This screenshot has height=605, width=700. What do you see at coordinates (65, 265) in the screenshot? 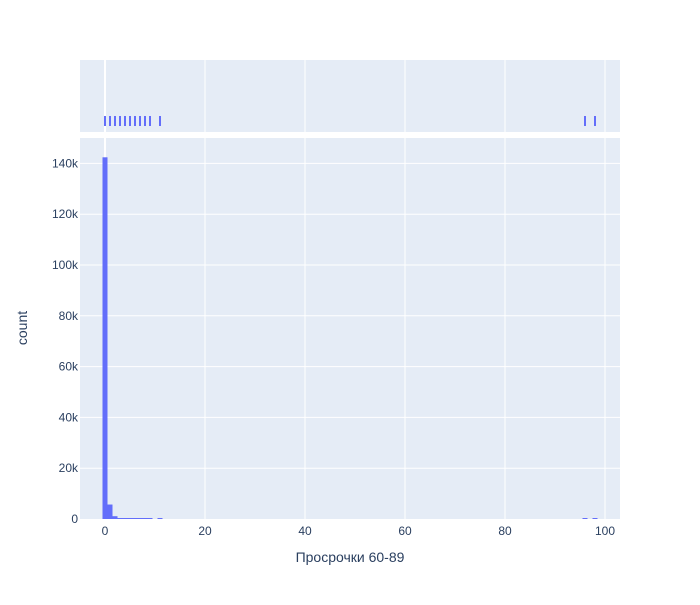
I see `y-tick-label: 100k` at bounding box center [65, 265].